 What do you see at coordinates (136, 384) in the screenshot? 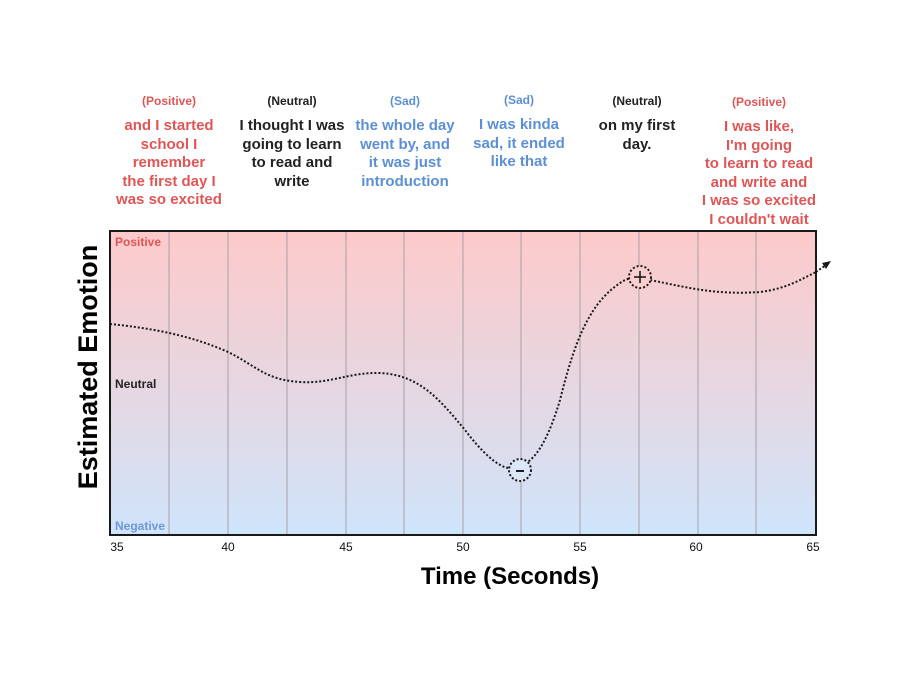
I see `level-neutral-label: Neutral` at bounding box center [136, 384].